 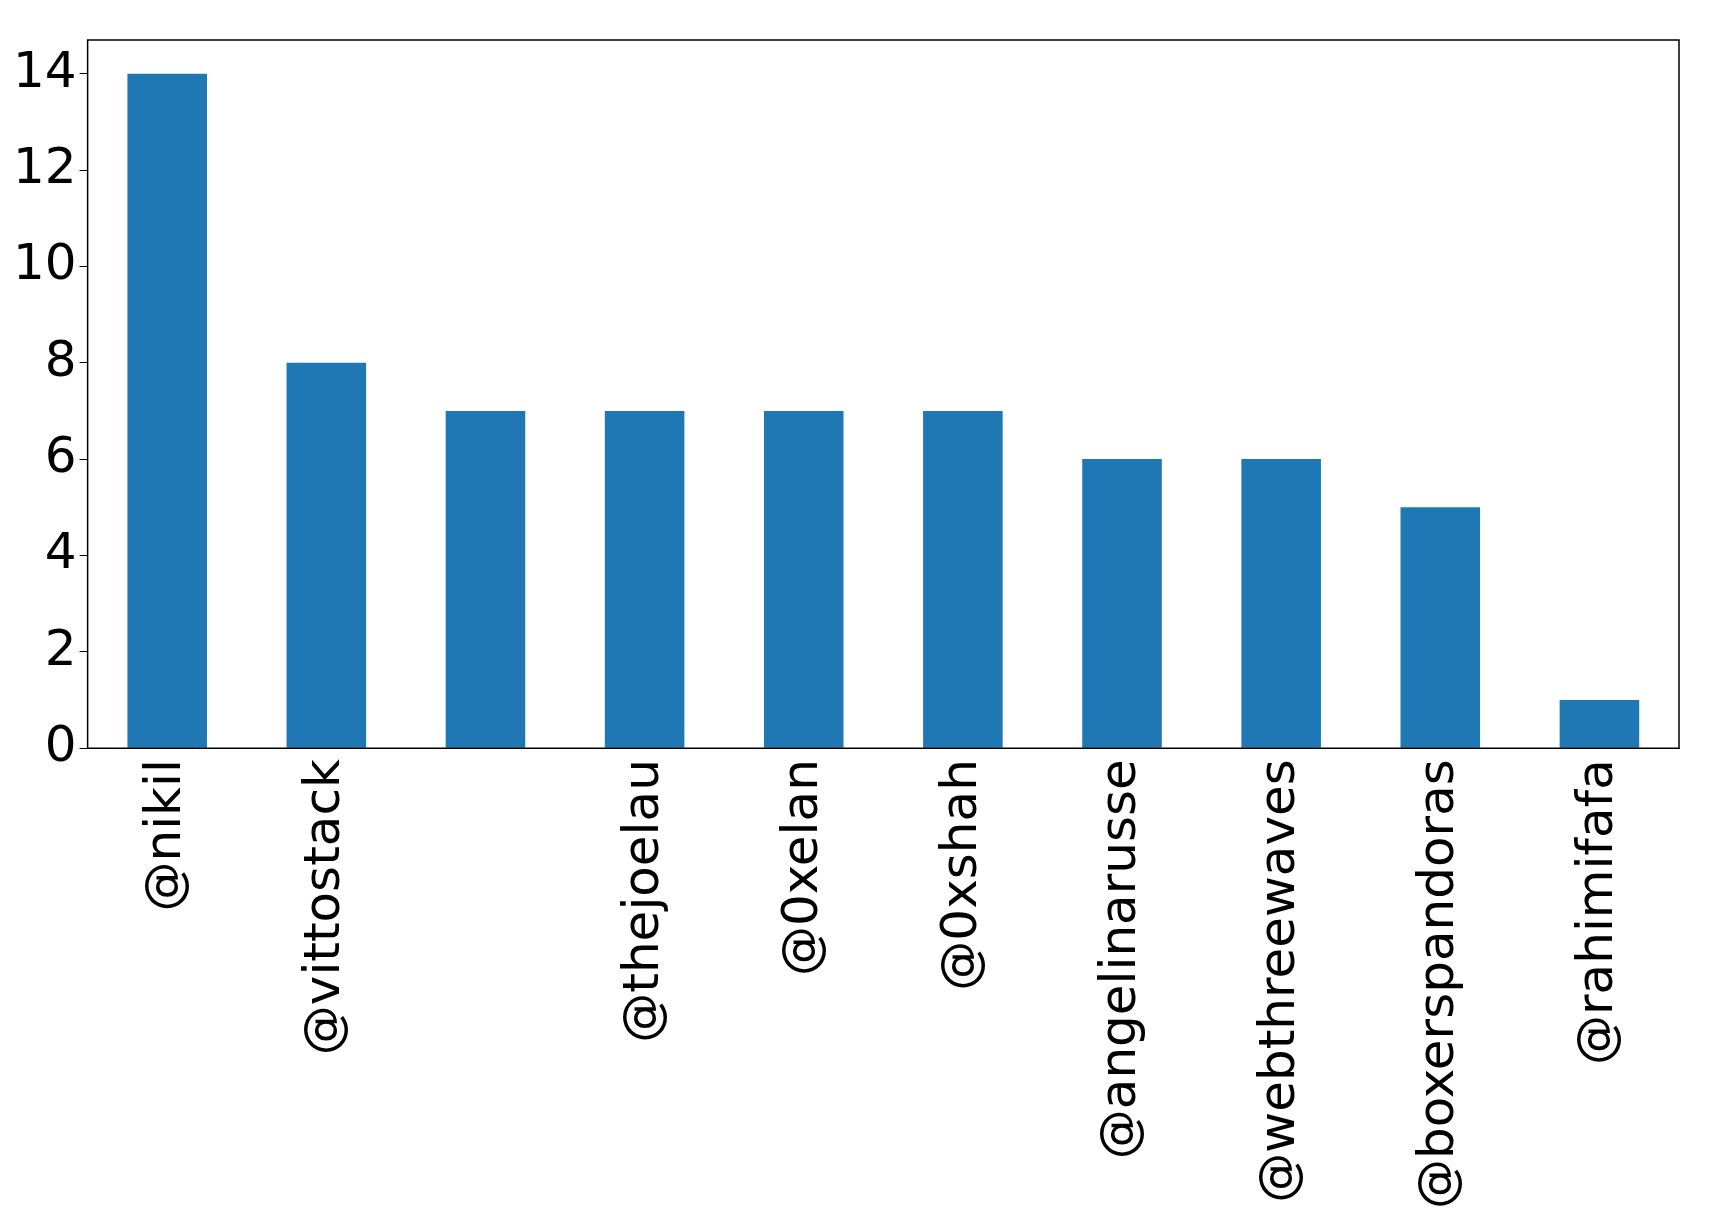 I want to click on x-tick-label: @0xelan, so click(x=799, y=868).